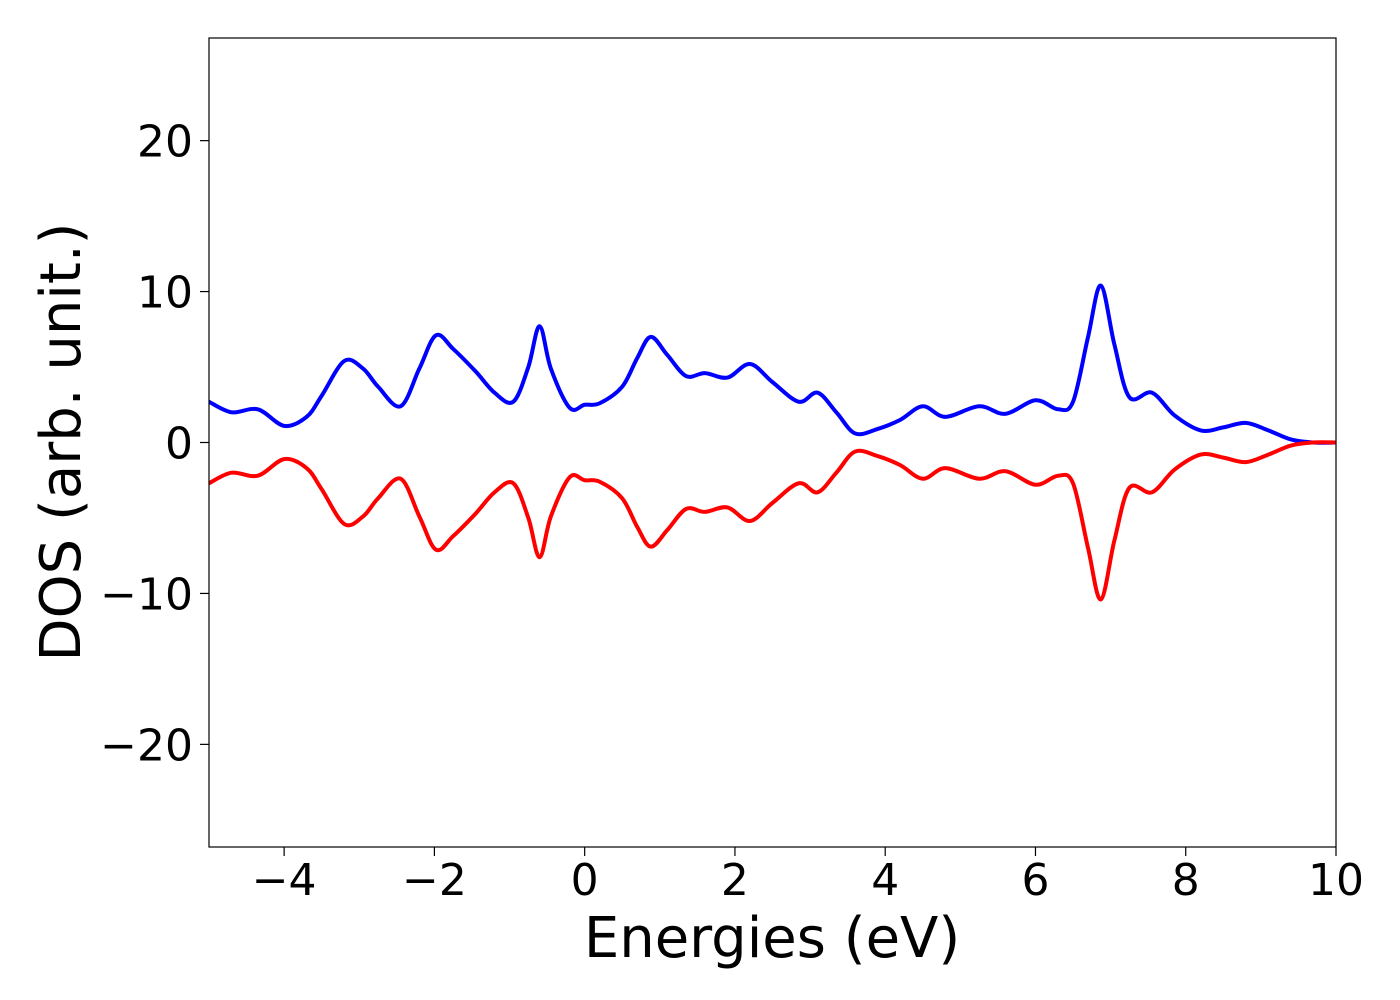 Image resolution: width=1400 pixels, height=1000 pixels. I want to click on x-tick-label: 2, so click(735, 880).